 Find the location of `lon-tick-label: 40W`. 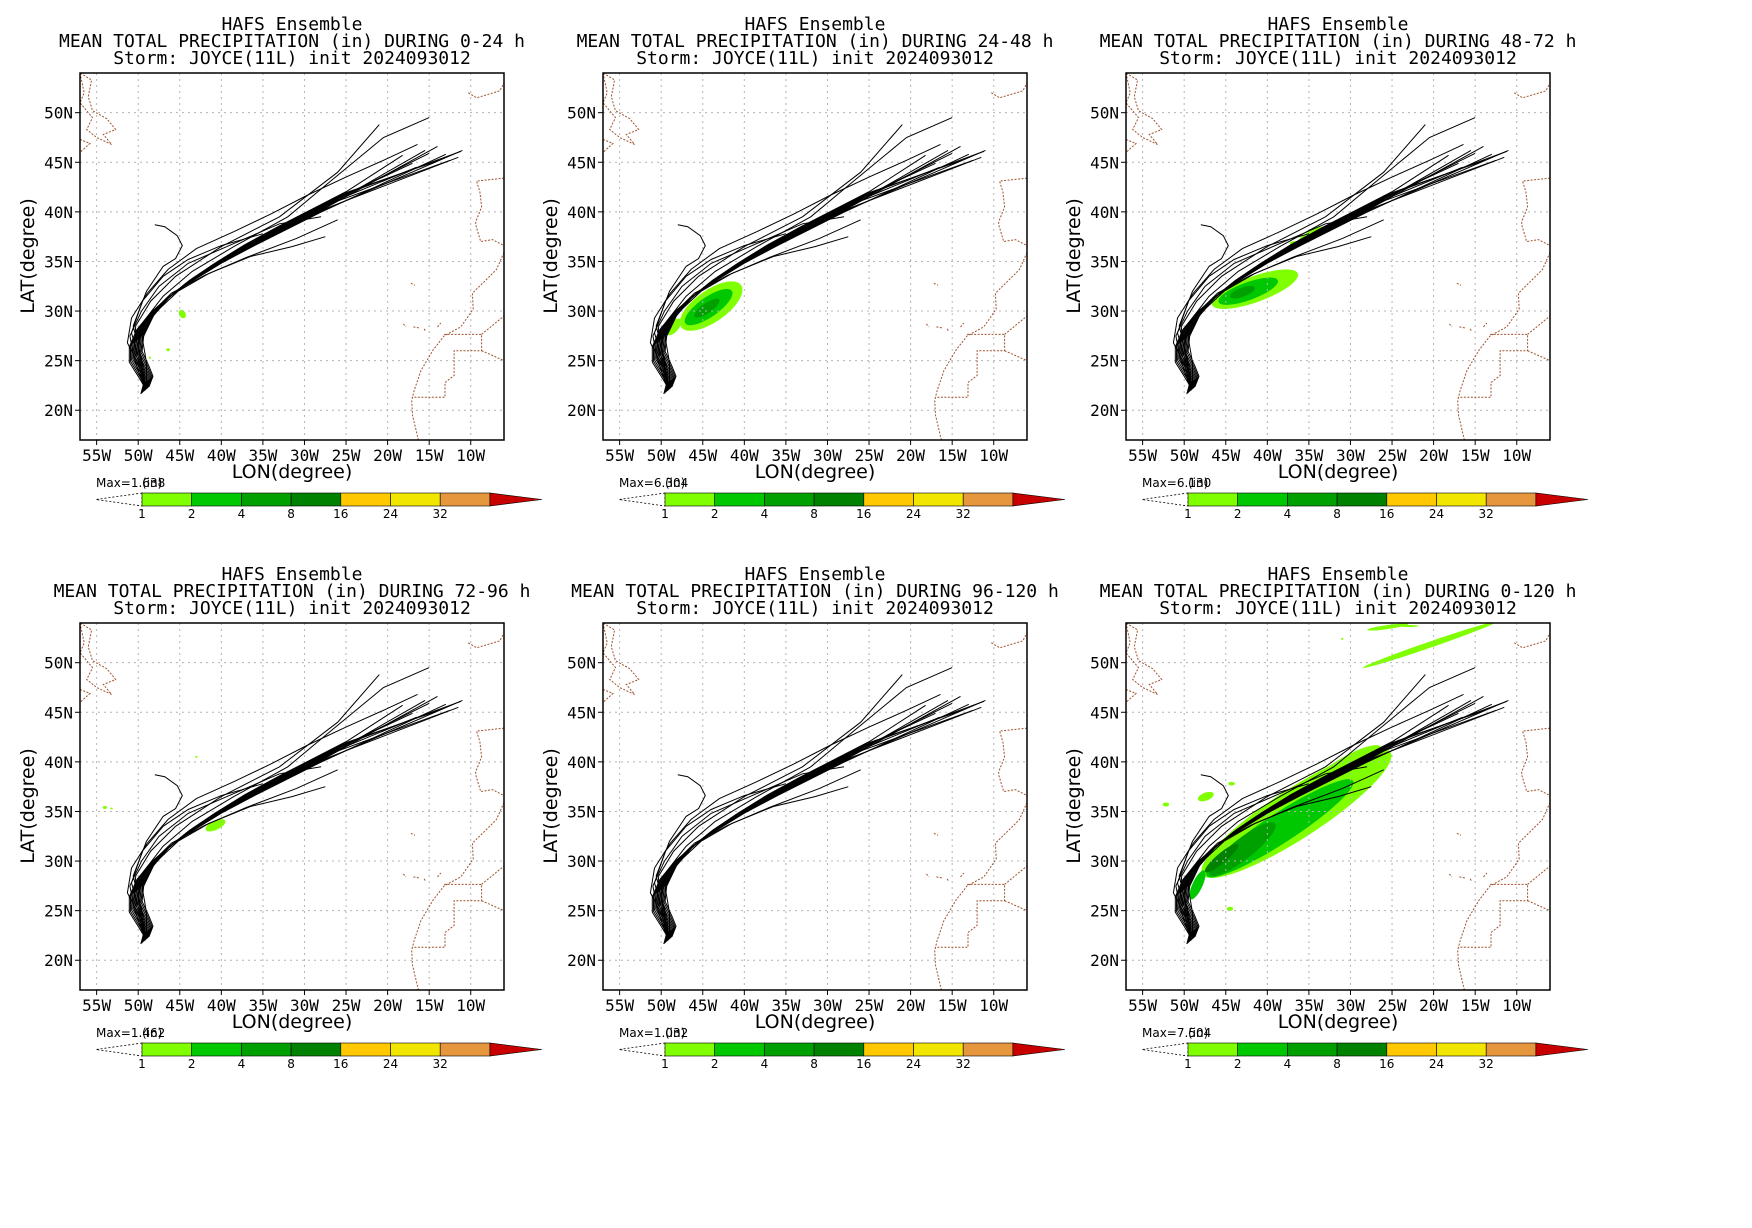

lon-tick-label: 40W is located at coordinates (1267, 455).